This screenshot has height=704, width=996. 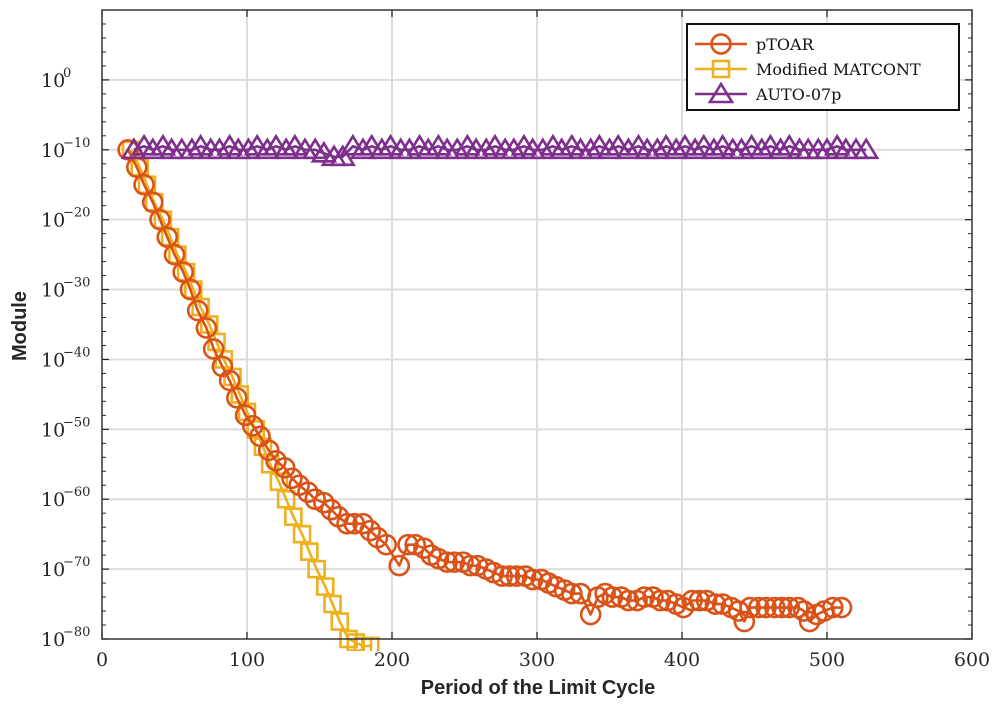 What do you see at coordinates (972, 660) in the screenshot?
I see `x-tick-label: 600` at bounding box center [972, 660].